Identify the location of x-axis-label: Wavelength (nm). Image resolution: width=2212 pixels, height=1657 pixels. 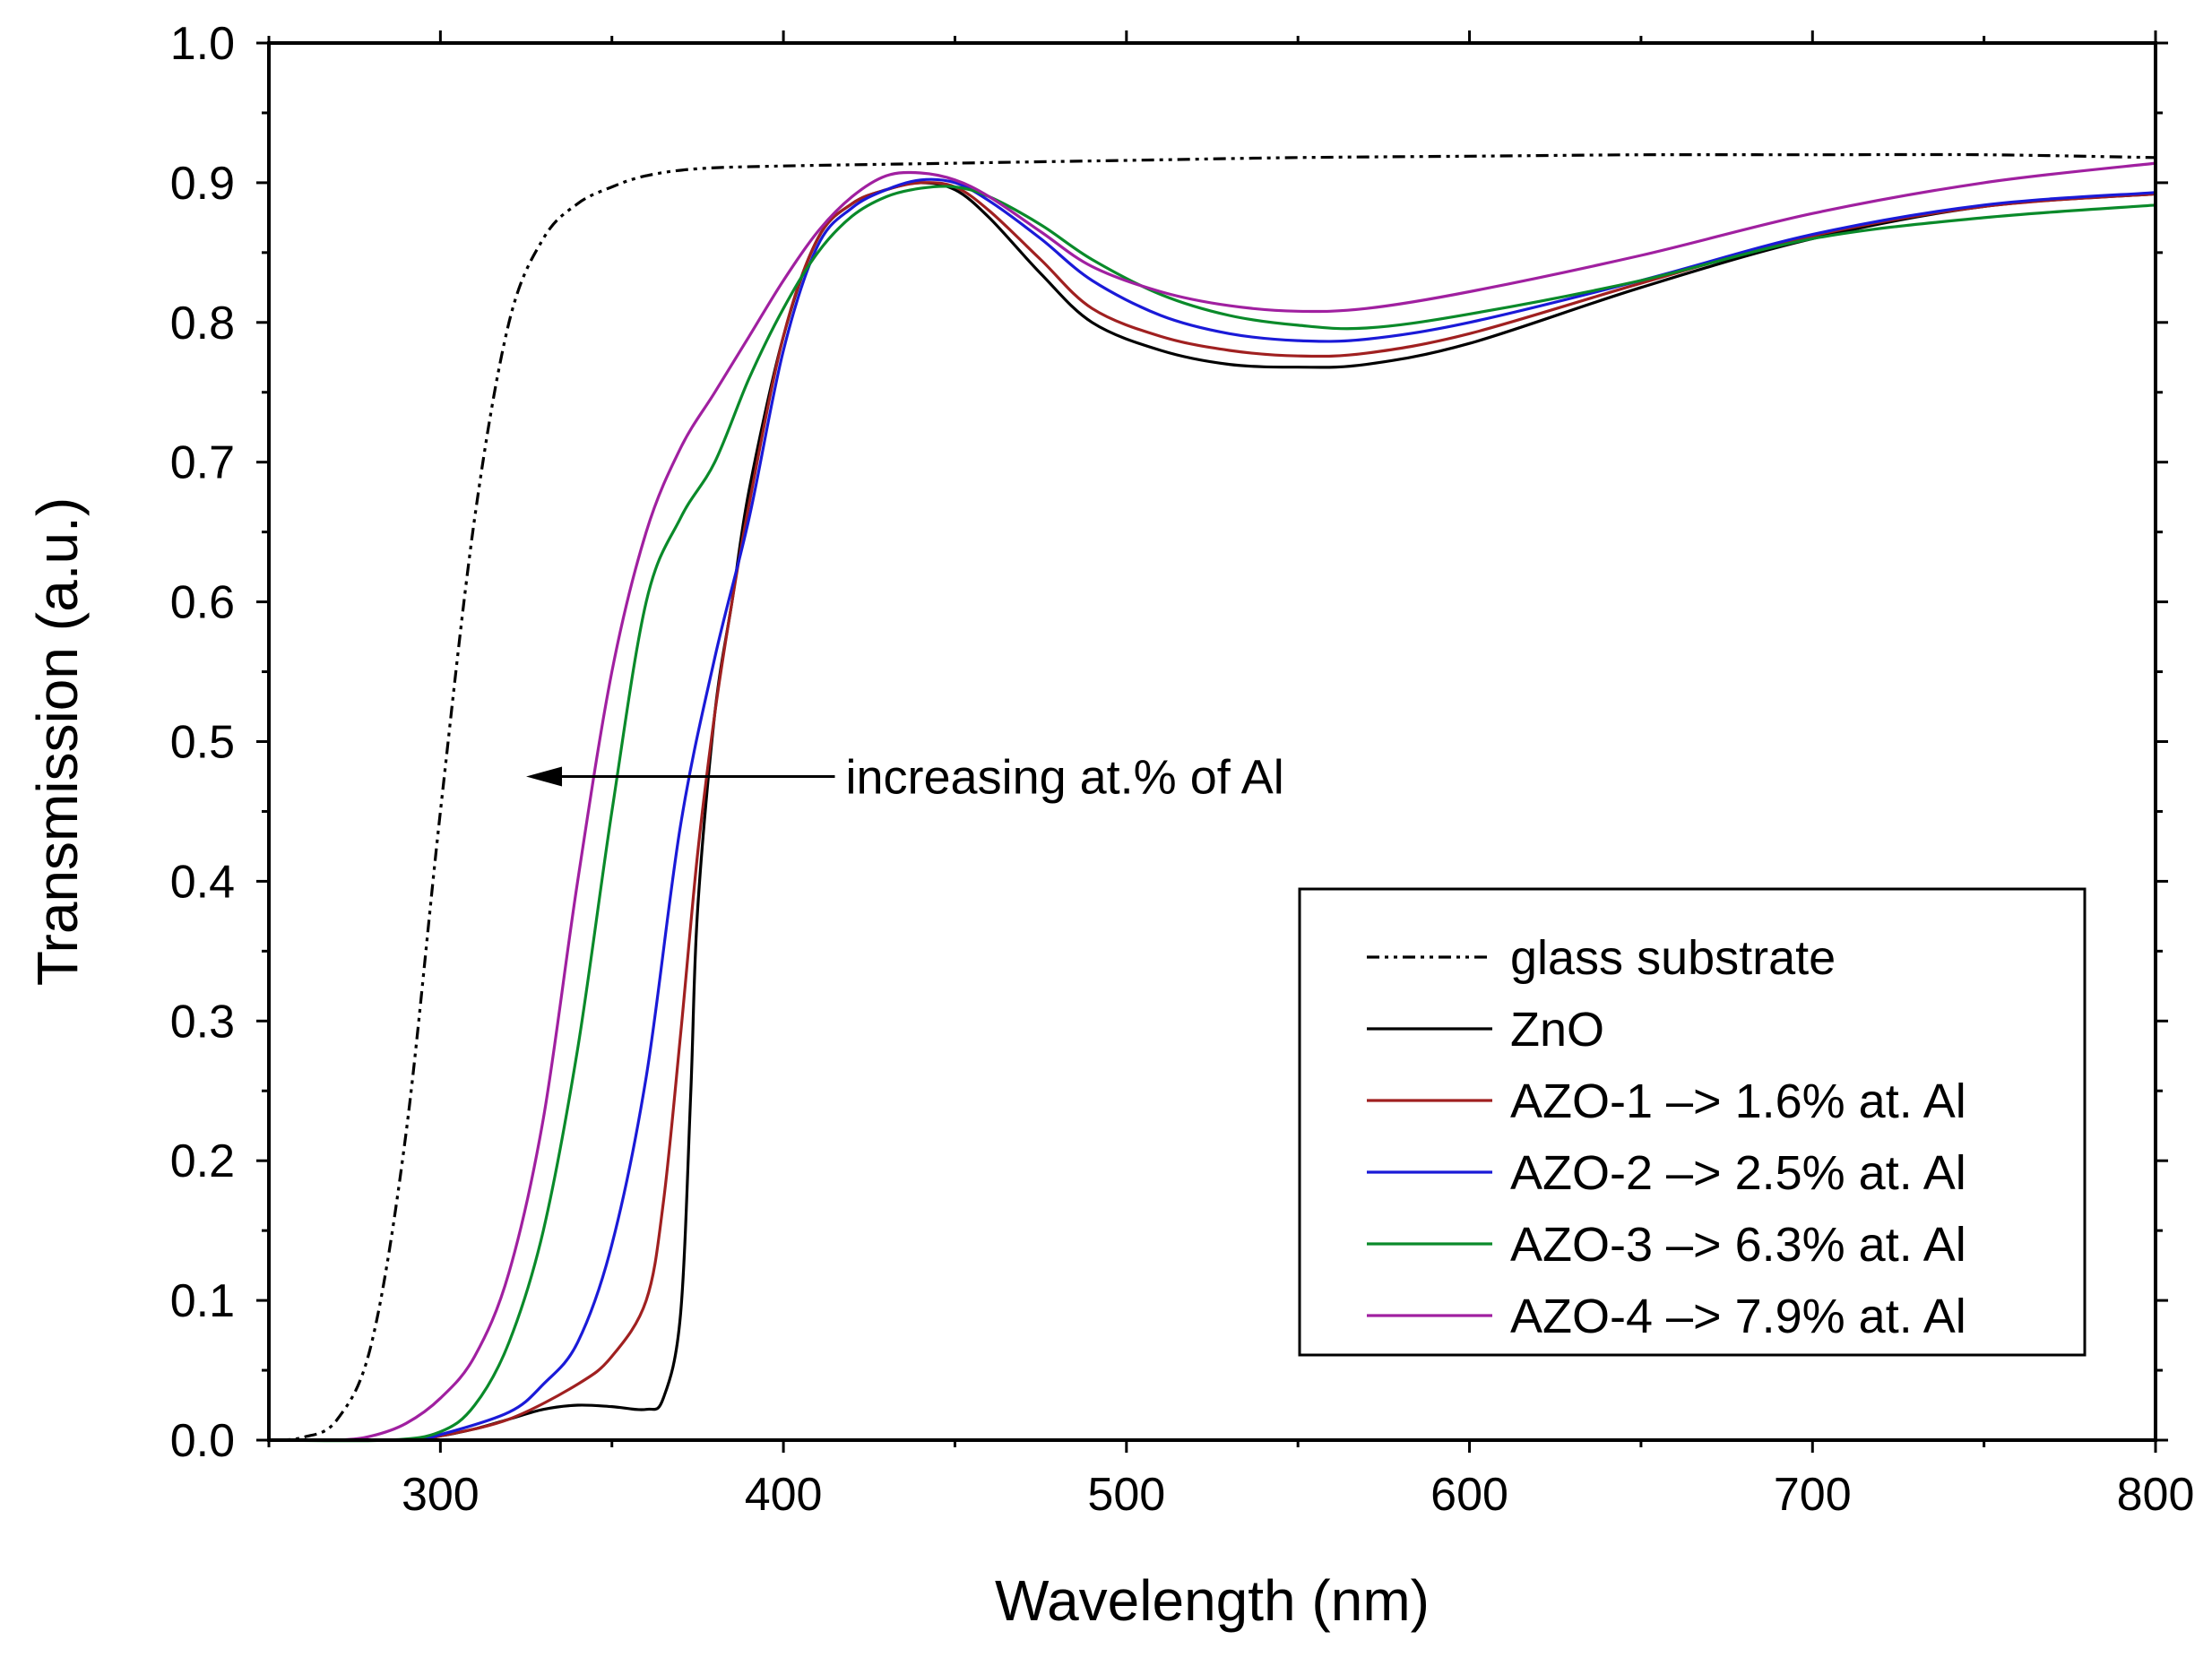
(1213, 1600).